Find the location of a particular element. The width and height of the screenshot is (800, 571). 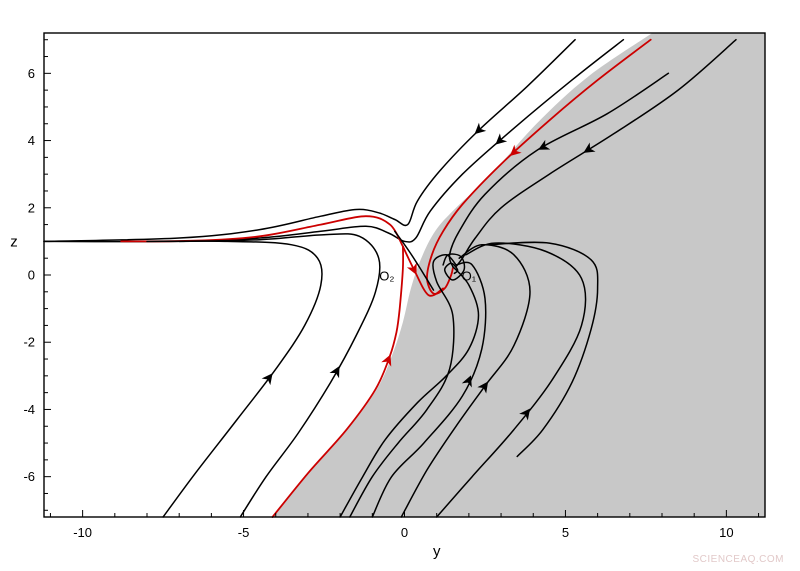

x-tick-label: -5 is located at coordinates (244, 532).